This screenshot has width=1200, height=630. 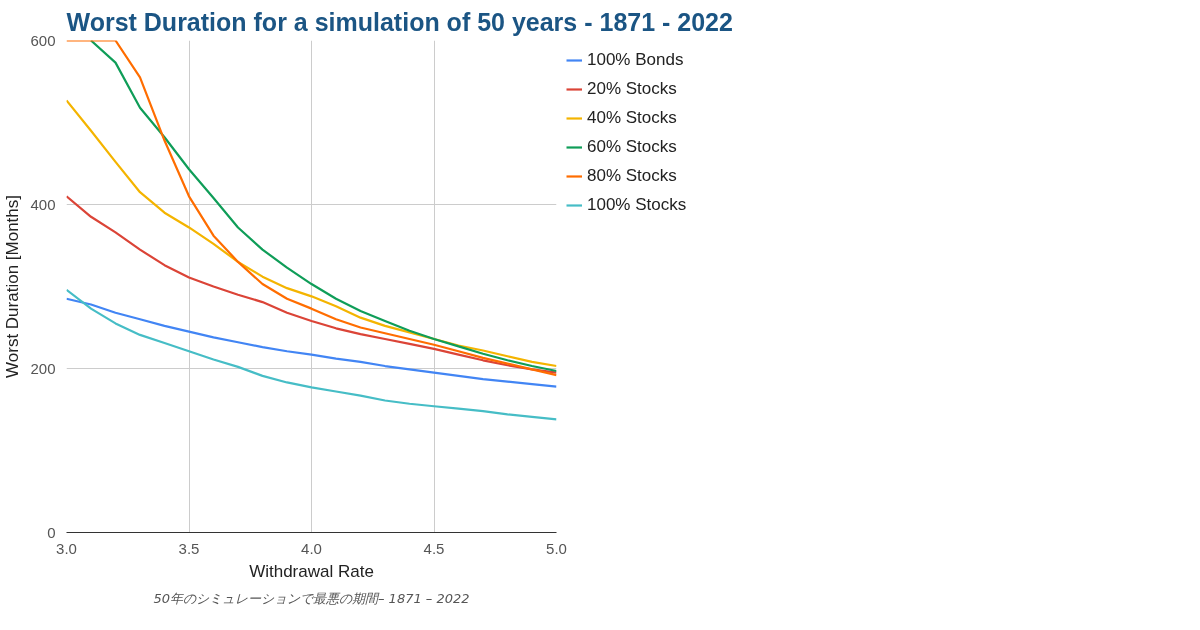 What do you see at coordinates (399, 21) in the screenshot?
I see `chart-title: Worst Duration for a simulation of 50 years - 1871 - 2022` at bounding box center [399, 21].